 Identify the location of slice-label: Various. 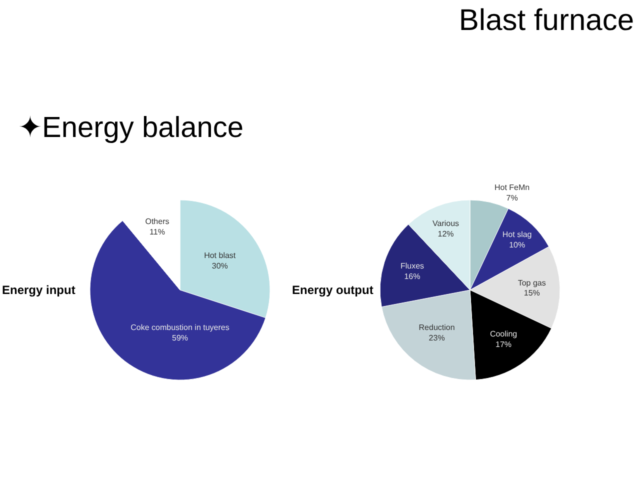
(446, 223).